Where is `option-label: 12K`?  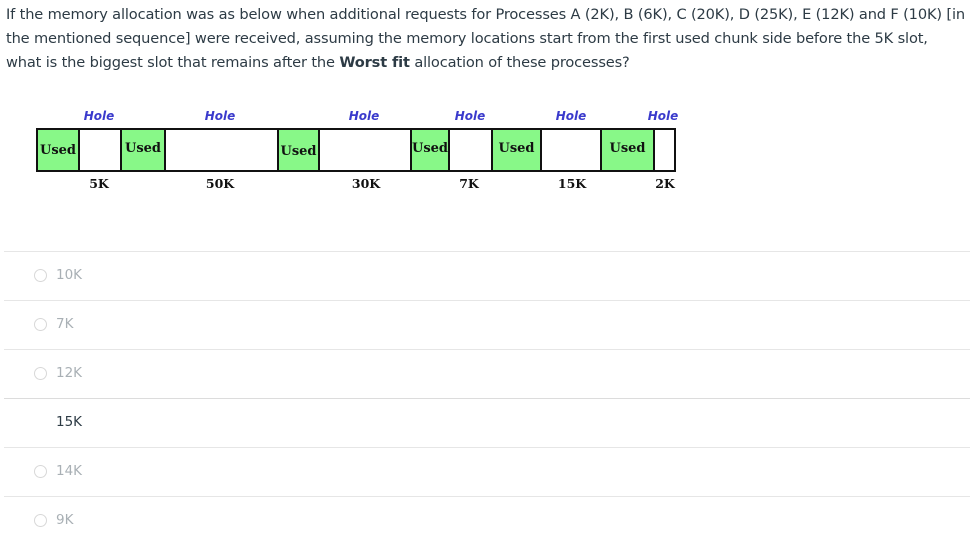 option-label: 12K is located at coordinates (69, 373).